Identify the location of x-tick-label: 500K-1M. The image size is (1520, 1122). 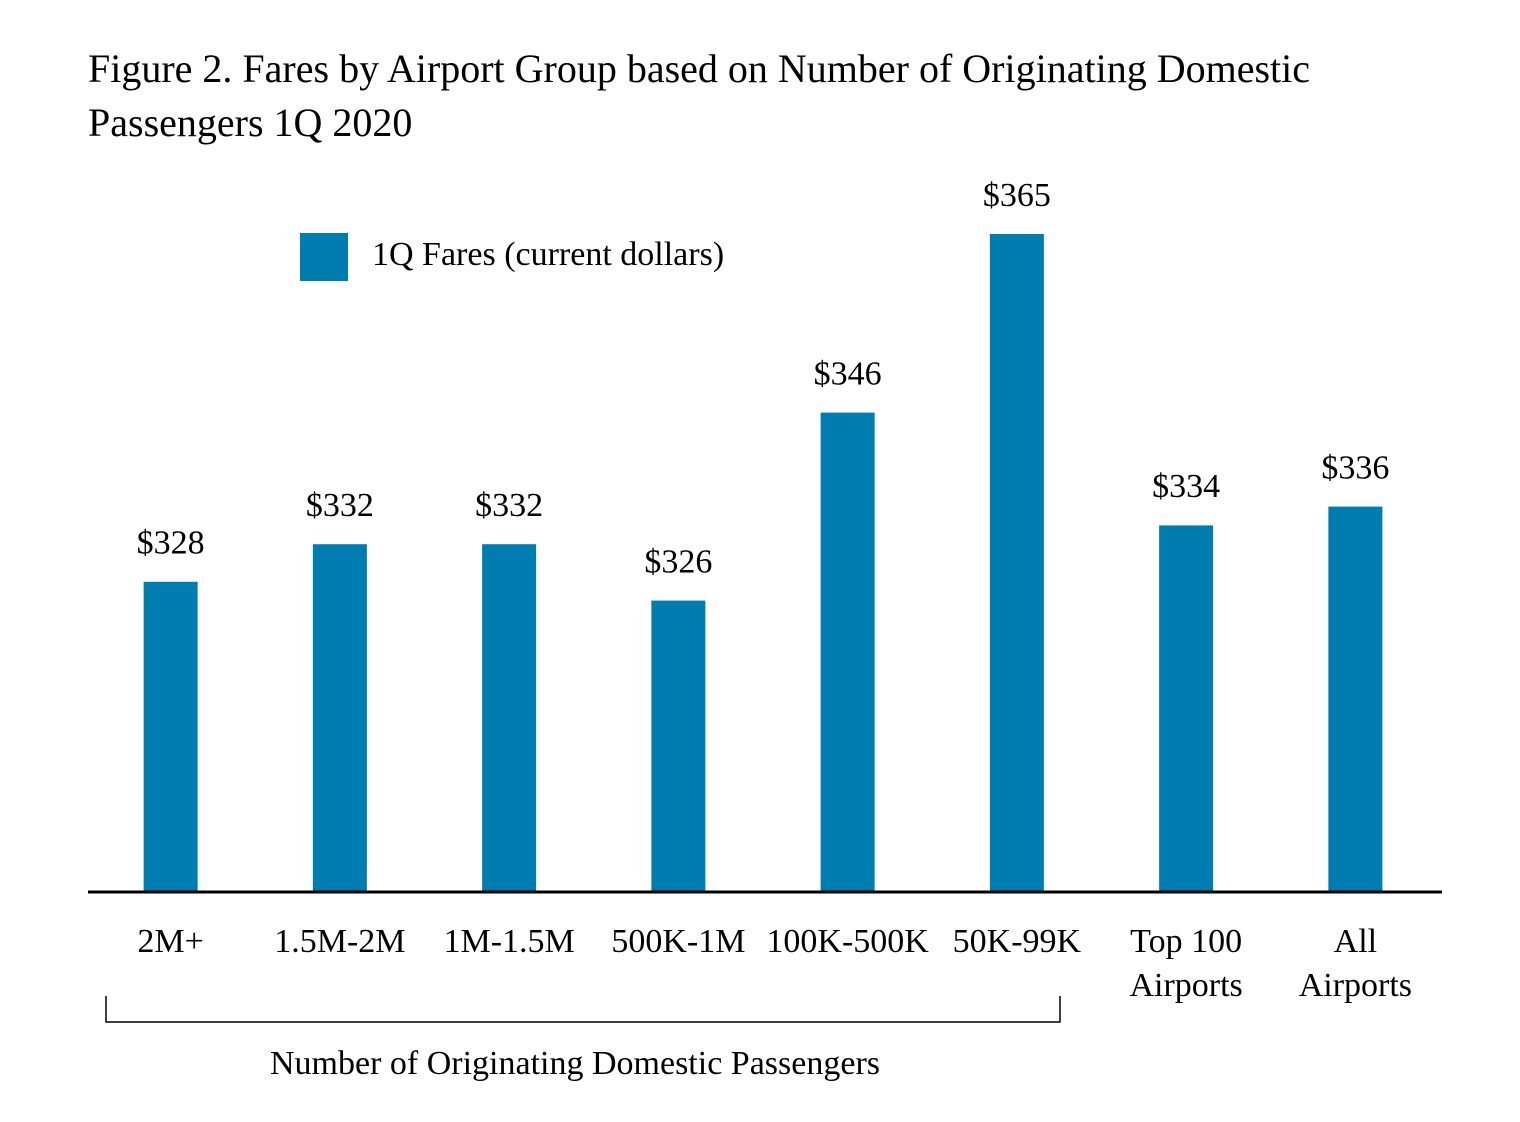
(678, 941).